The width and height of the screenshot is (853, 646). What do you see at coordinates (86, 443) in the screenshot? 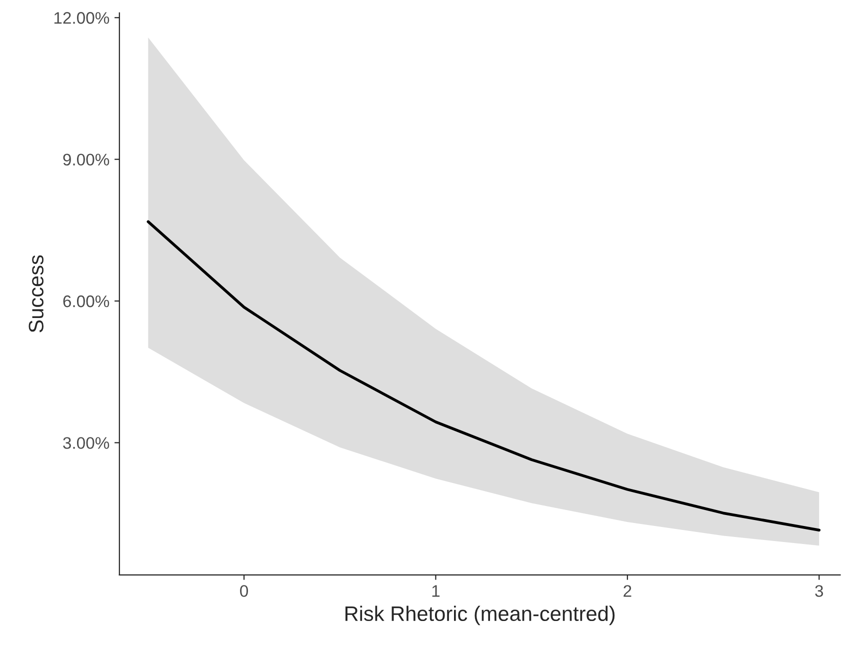
I see `y-tick-label: 3.00%` at bounding box center [86, 443].